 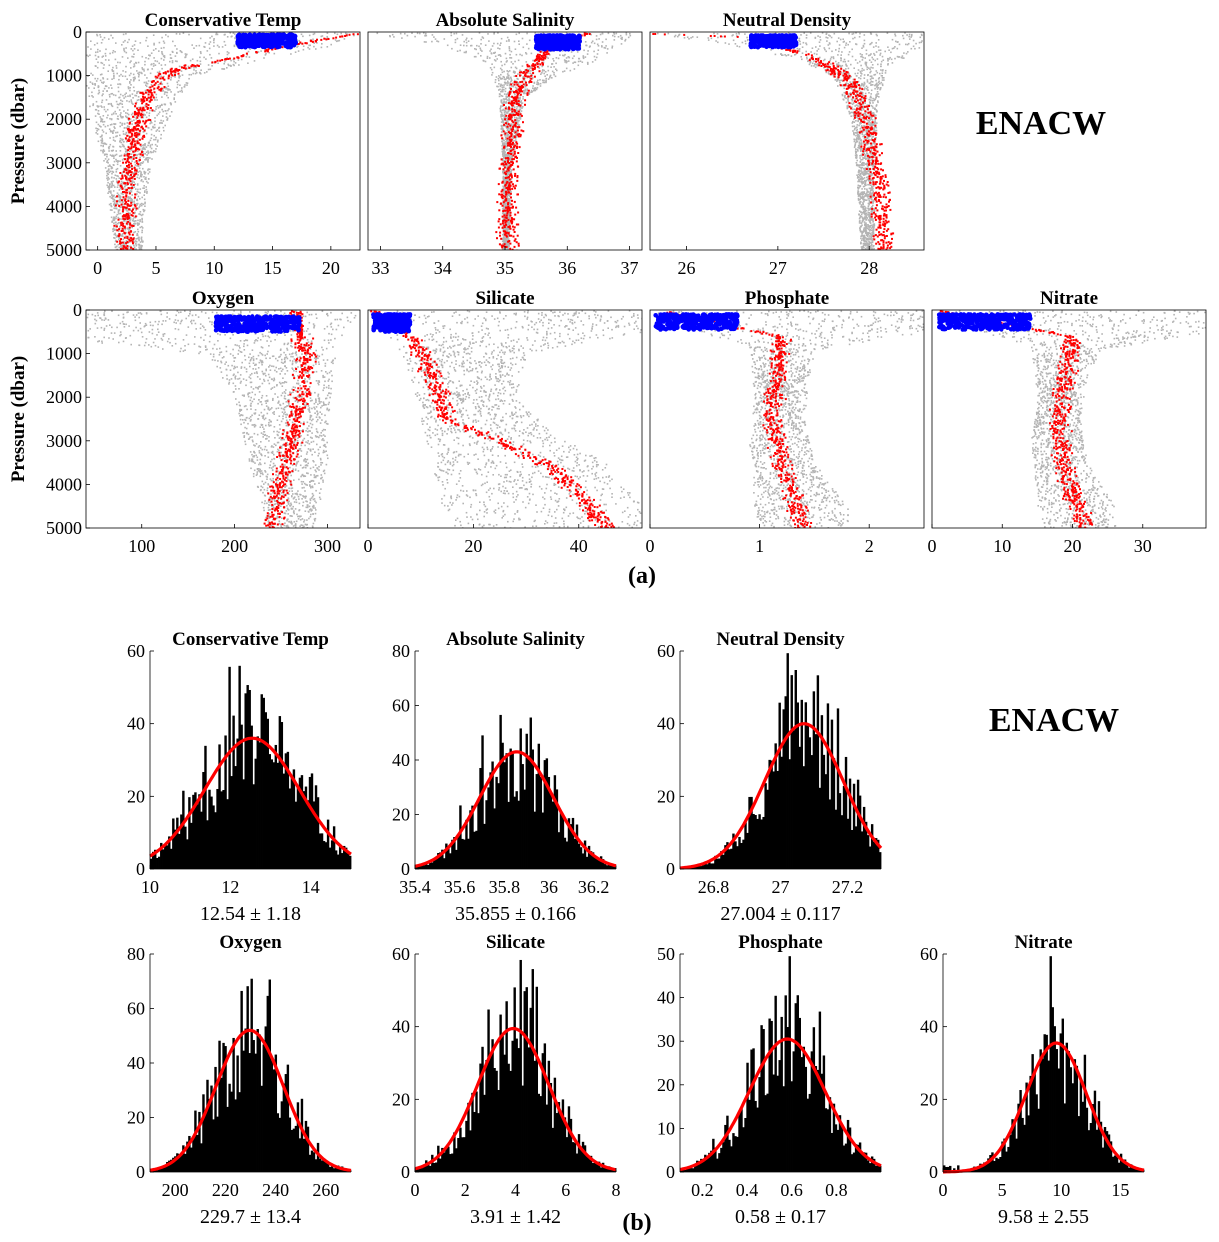 What do you see at coordinates (1041, 123) in the screenshot?
I see `watermass-label-a: ENACW` at bounding box center [1041, 123].